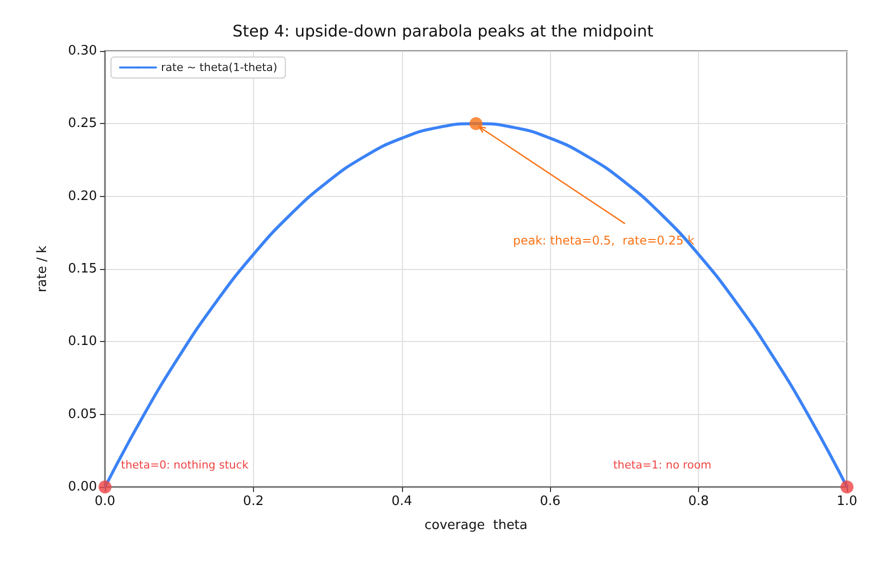 This screenshot has width=886, height=569. What do you see at coordinates (662, 465) in the screenshot?
I see `annotation: theta=1: no room` at bounding box center [662, 465].